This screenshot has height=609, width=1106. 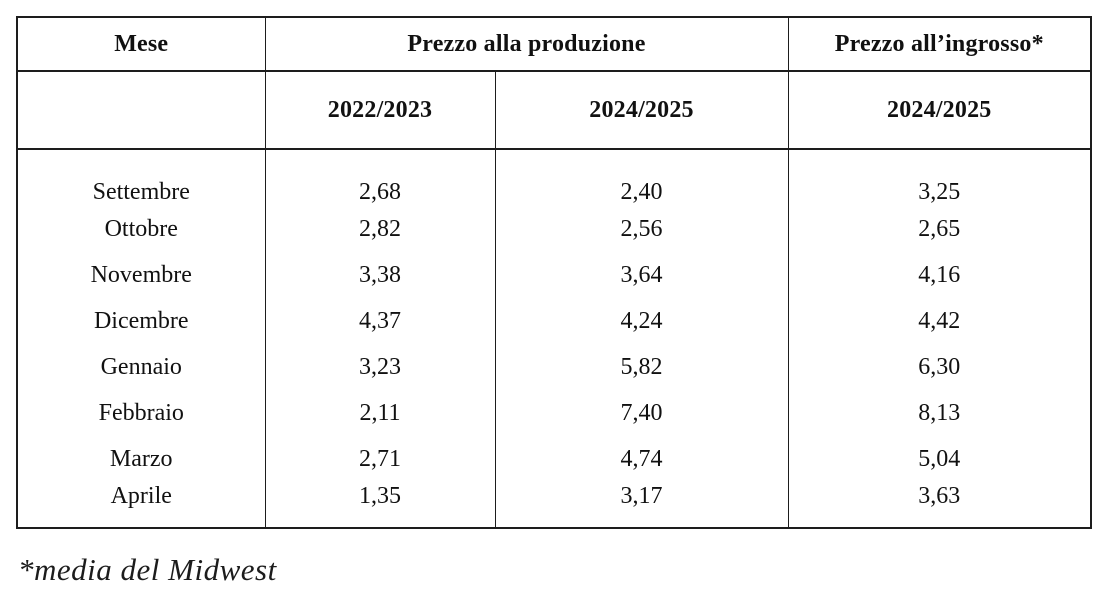 What do you see at coordinates (147, 569) in the screenshot?
I see `footnote: *media del Midwest` at bounding box center [147, 569].